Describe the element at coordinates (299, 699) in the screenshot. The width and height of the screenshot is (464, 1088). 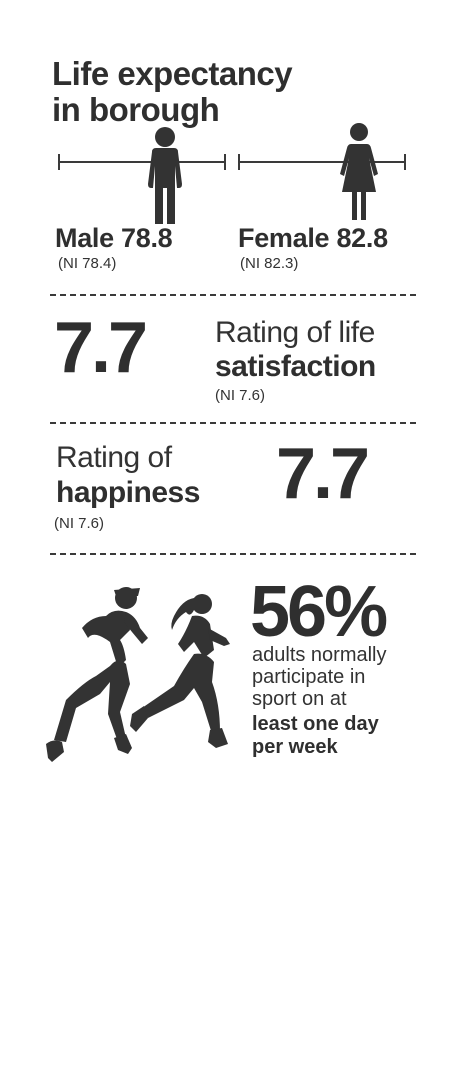
I see `sport-text-line-3: sport on at` at that location.